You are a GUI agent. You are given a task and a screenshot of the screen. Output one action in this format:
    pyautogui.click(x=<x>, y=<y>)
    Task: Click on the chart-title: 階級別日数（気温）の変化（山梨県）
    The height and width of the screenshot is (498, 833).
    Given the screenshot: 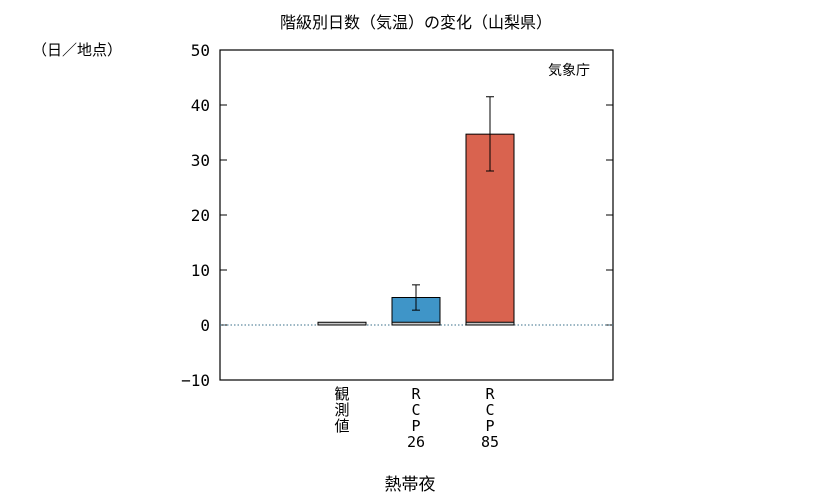 What is the action you would take?
    pyautogui.click(x=416, y=22)
    